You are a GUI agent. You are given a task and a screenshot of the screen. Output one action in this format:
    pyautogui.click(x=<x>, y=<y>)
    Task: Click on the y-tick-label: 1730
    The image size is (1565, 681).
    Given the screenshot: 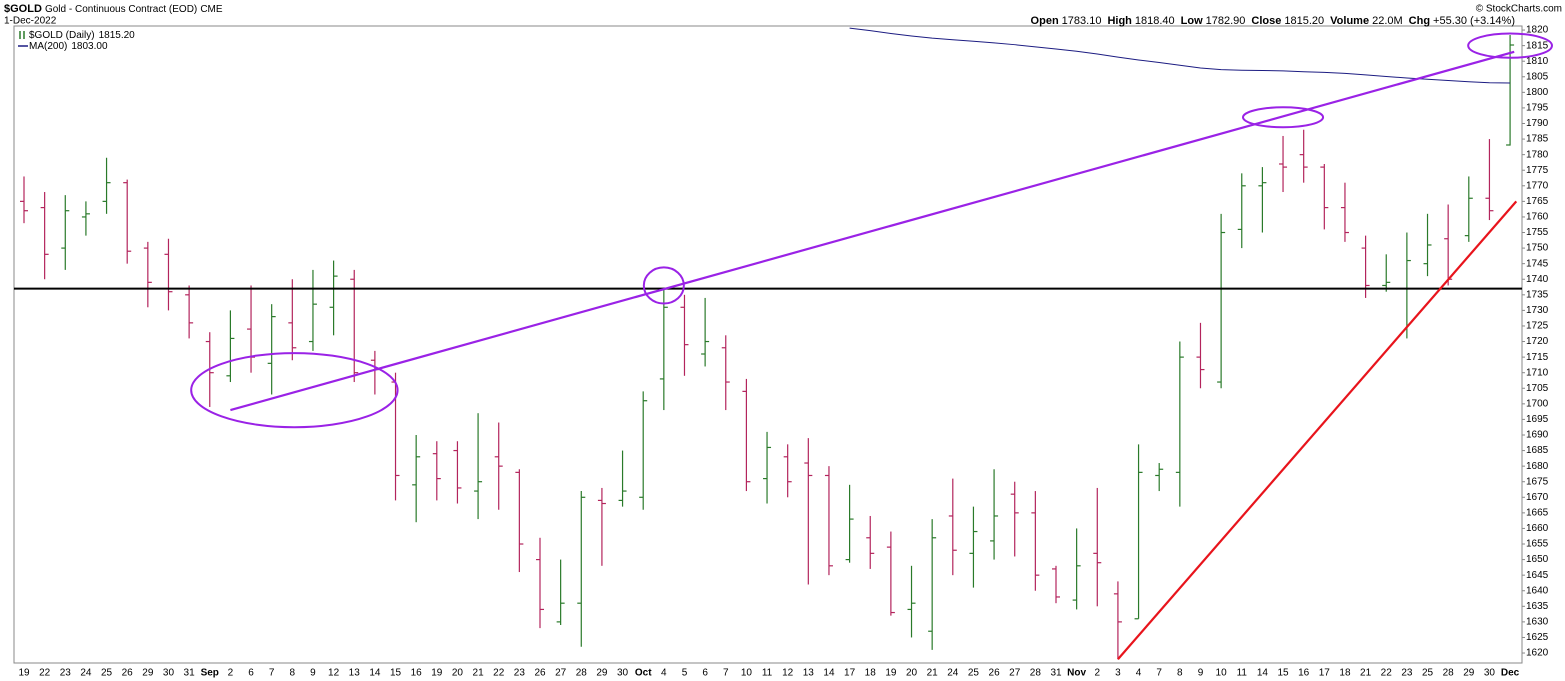 What is the action you would take?
    pyautogui.click(x=1537, y=310)
    